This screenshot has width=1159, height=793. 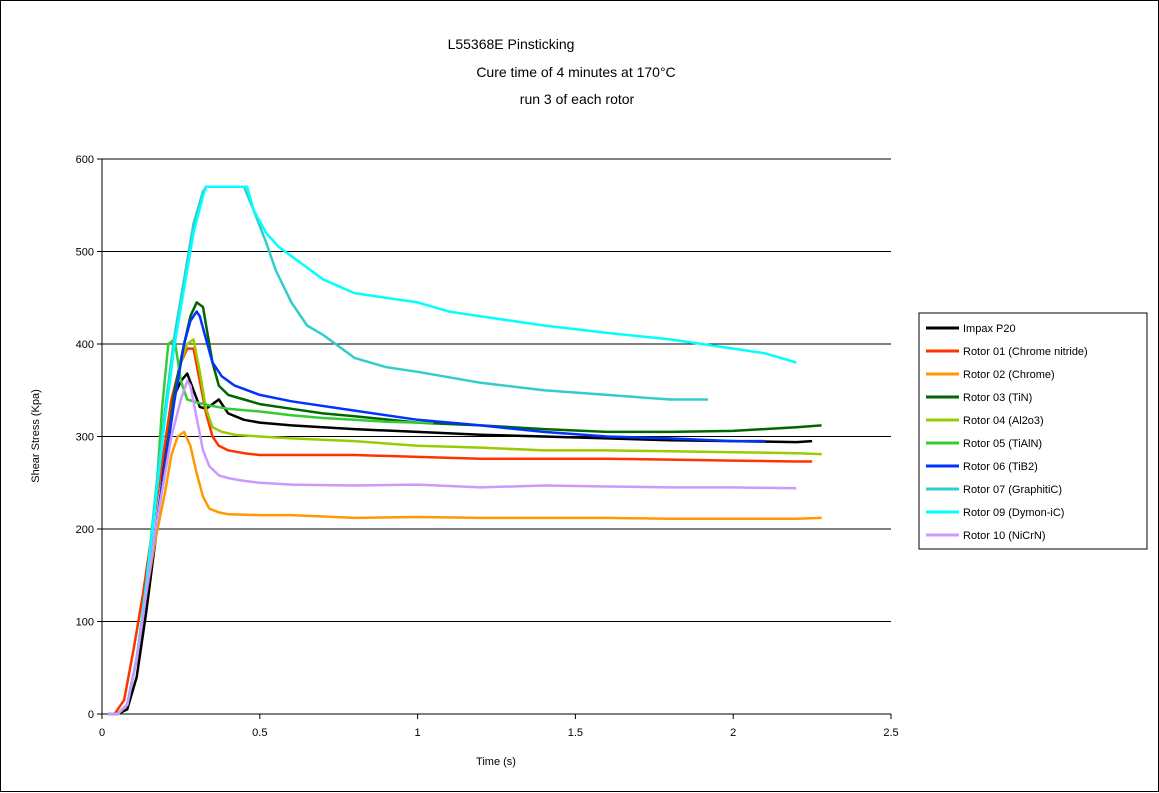 I want to click on x-tick-label-5: 2.5, so click(x=890, y=733).